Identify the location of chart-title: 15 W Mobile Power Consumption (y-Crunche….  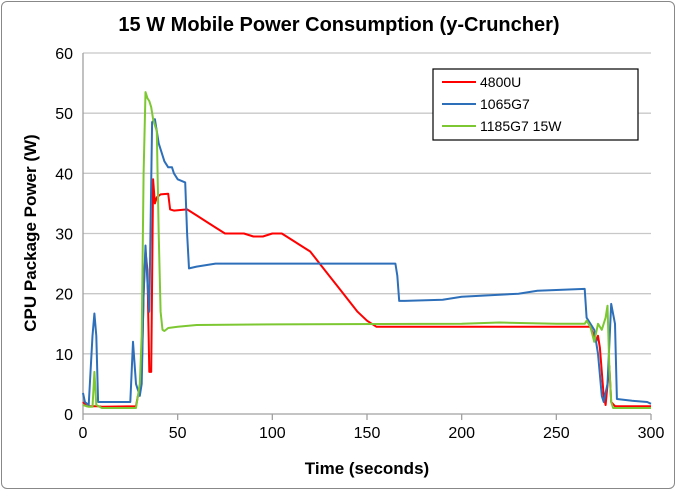
(338, 25).